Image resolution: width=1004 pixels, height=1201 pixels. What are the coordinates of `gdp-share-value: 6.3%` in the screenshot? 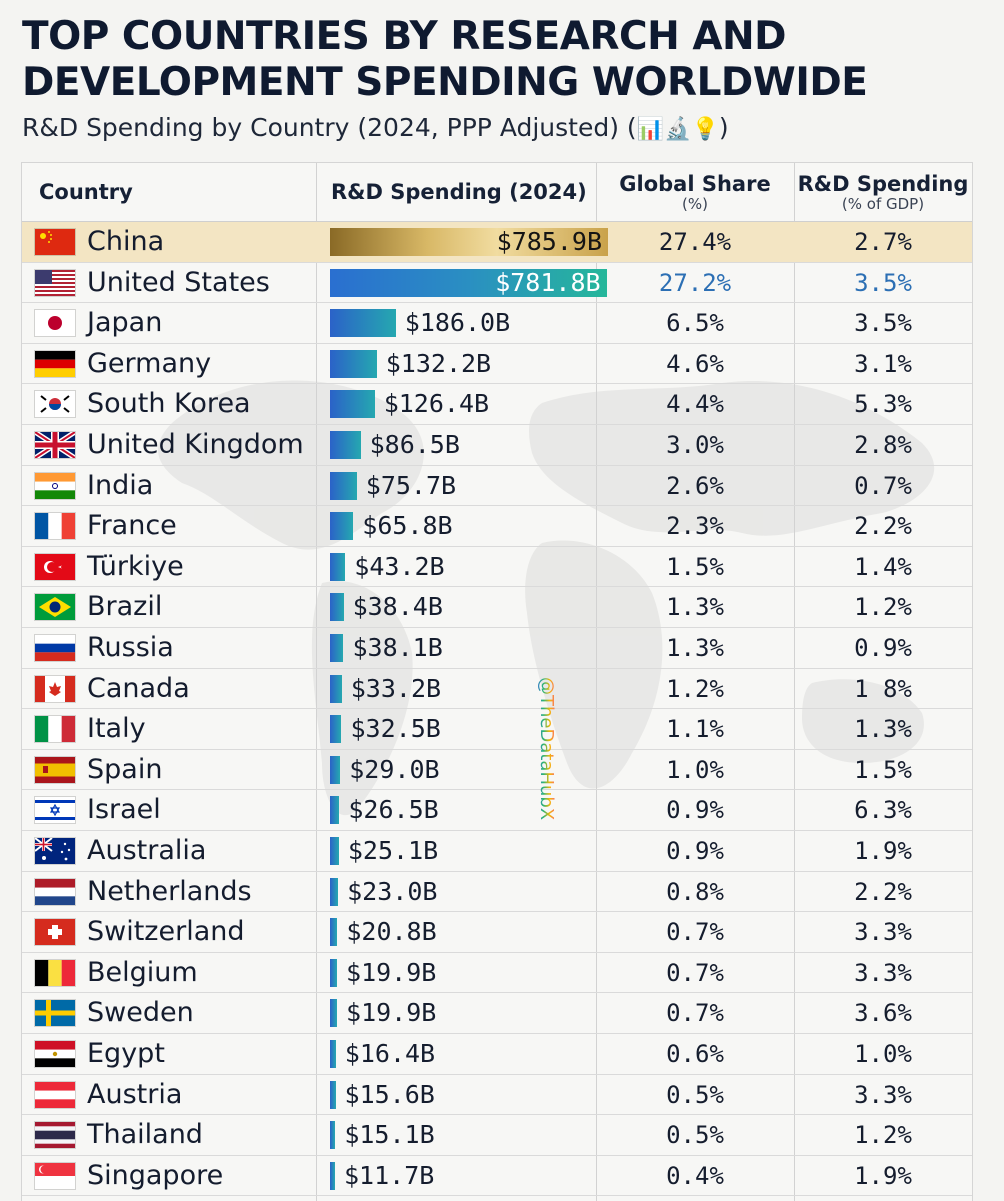 It's located at (883, 810).